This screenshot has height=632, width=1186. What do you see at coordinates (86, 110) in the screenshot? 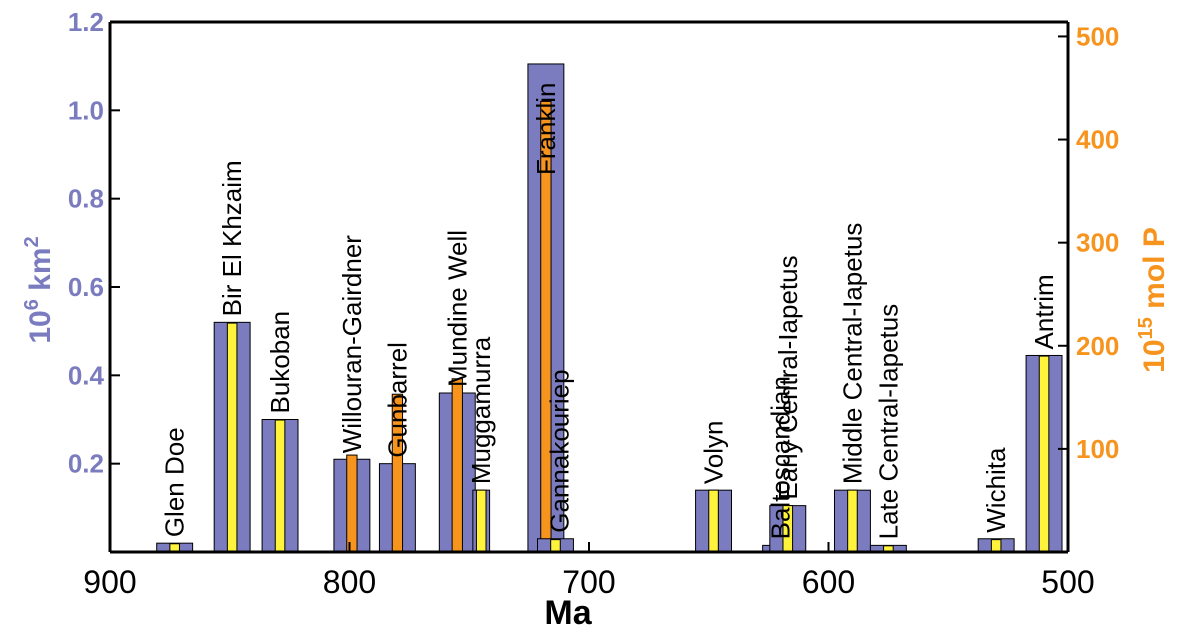
I see `y-left-tick-label: 1.0` at bounding box center [86, 110].